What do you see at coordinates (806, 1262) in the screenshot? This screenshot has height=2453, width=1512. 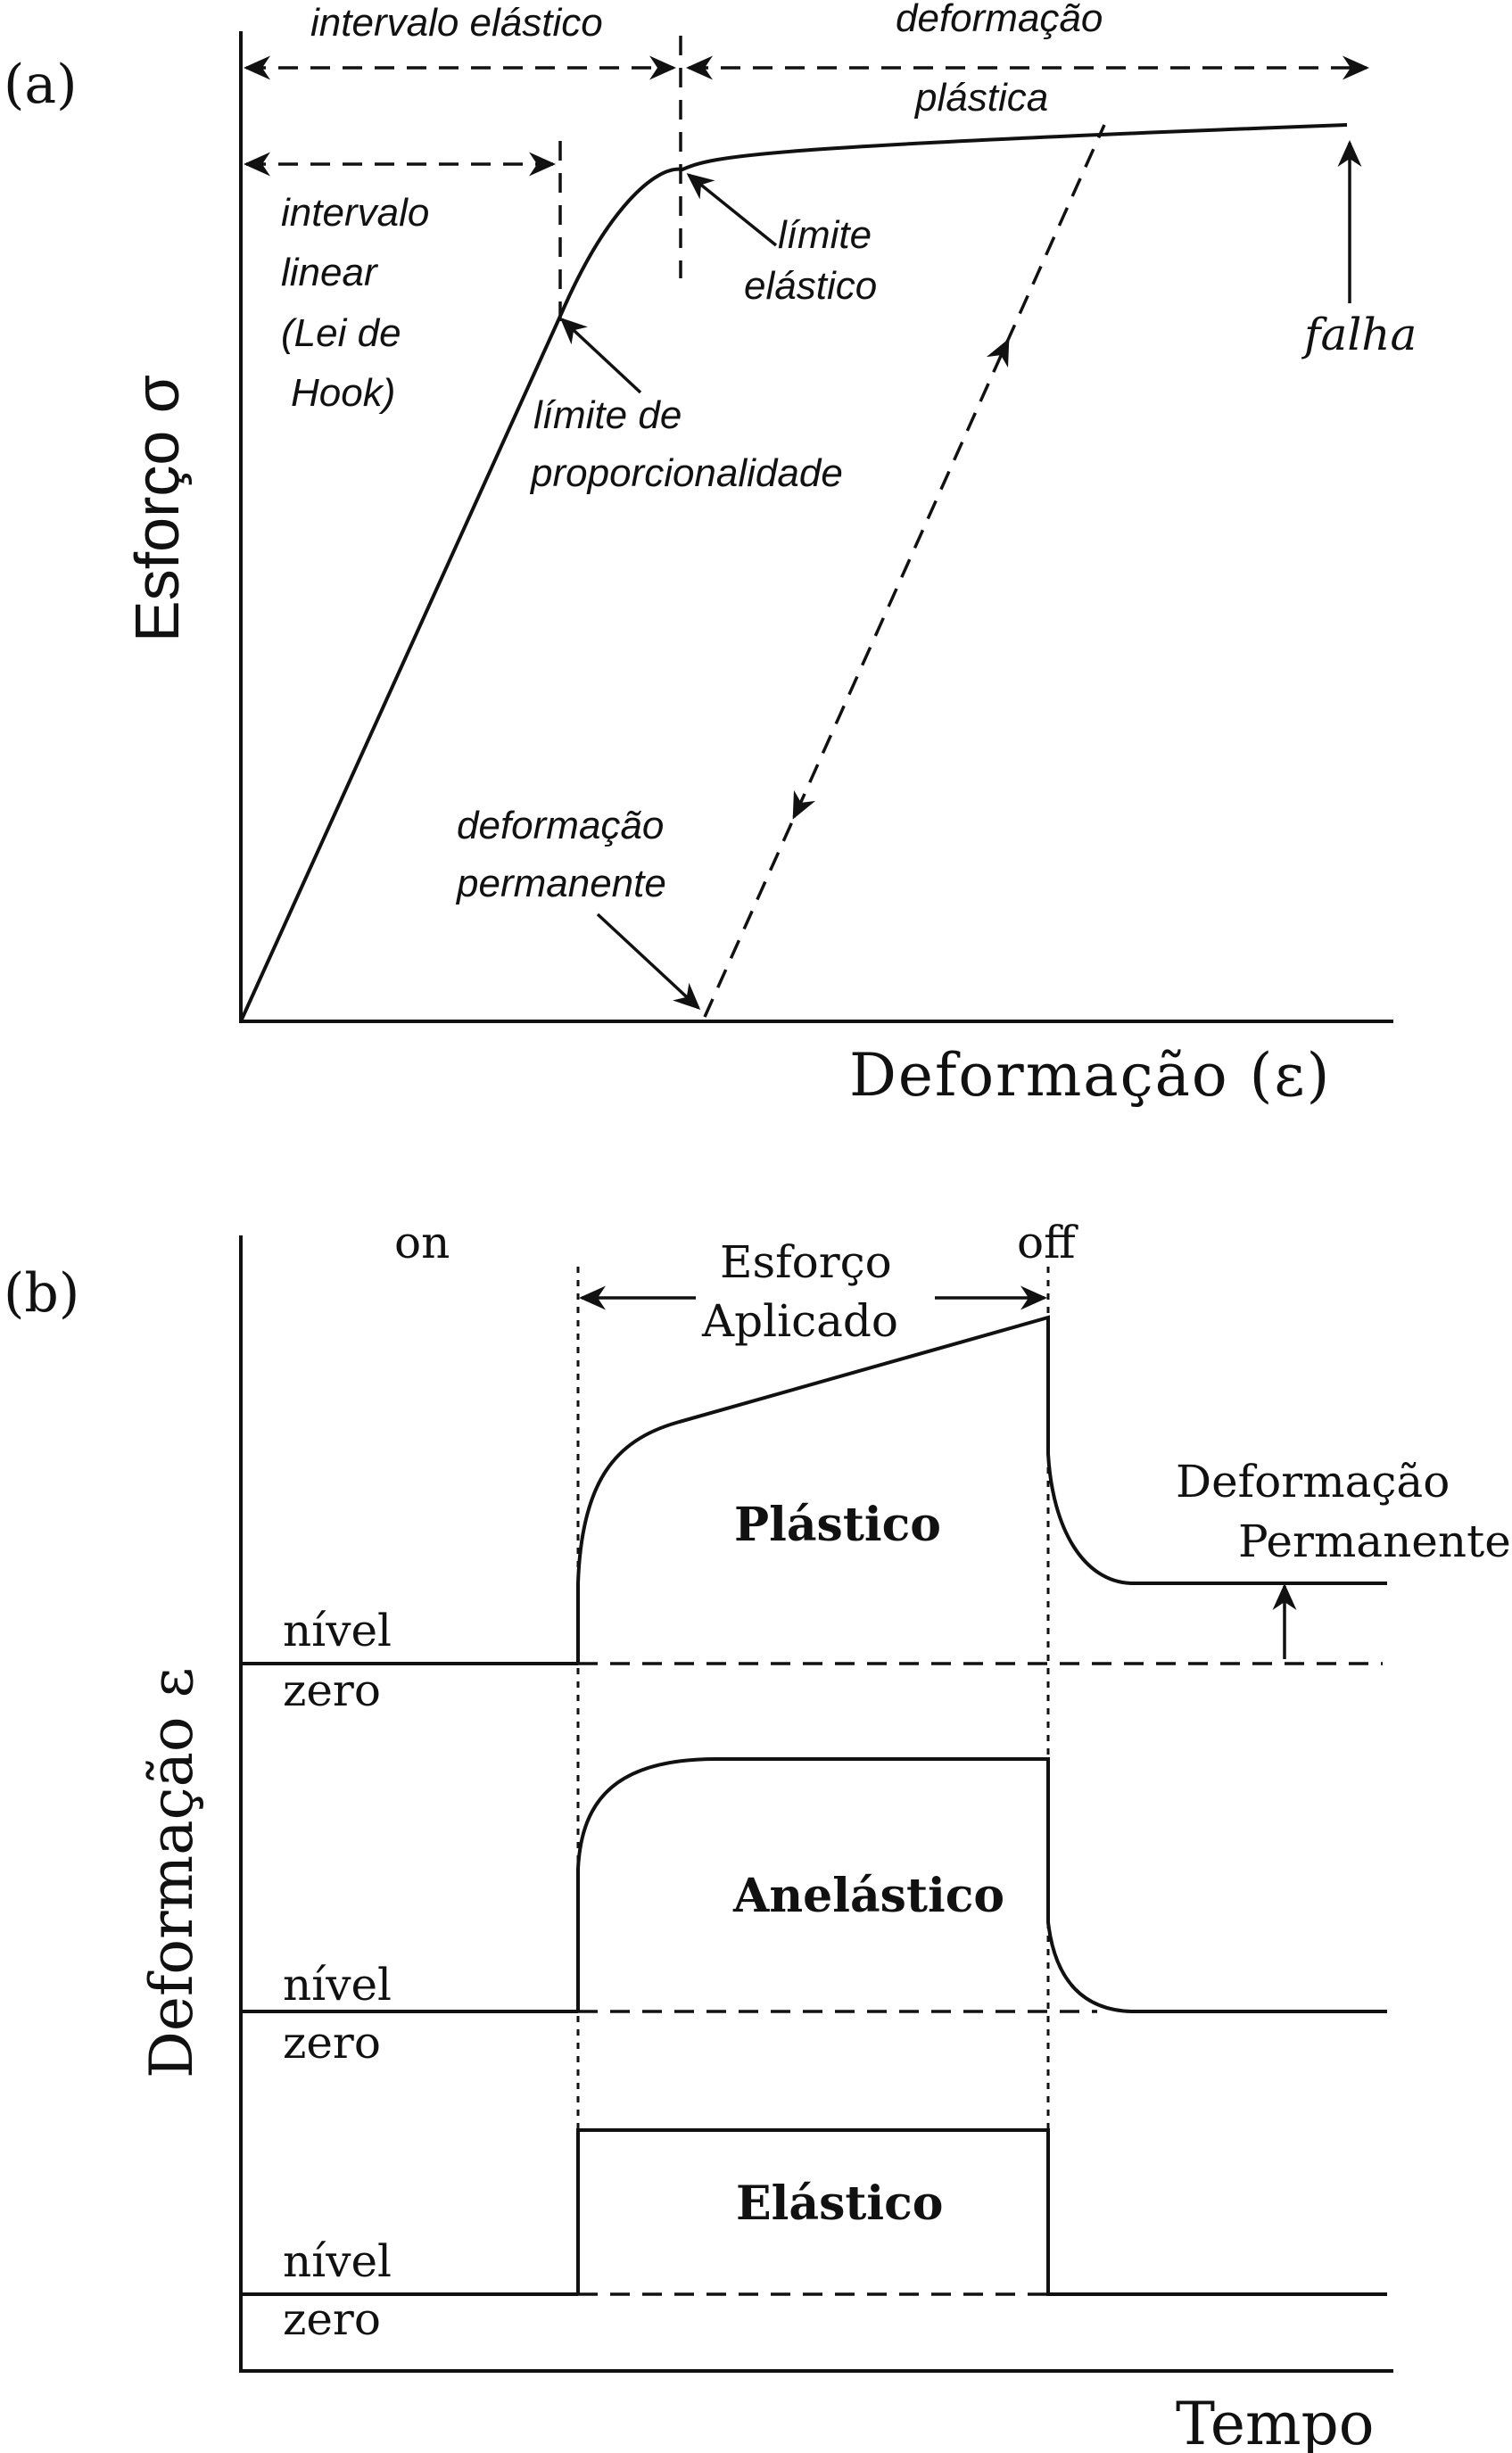 I see `applied-stress-label-1: Esforço` at bounding box center [806, 1262].